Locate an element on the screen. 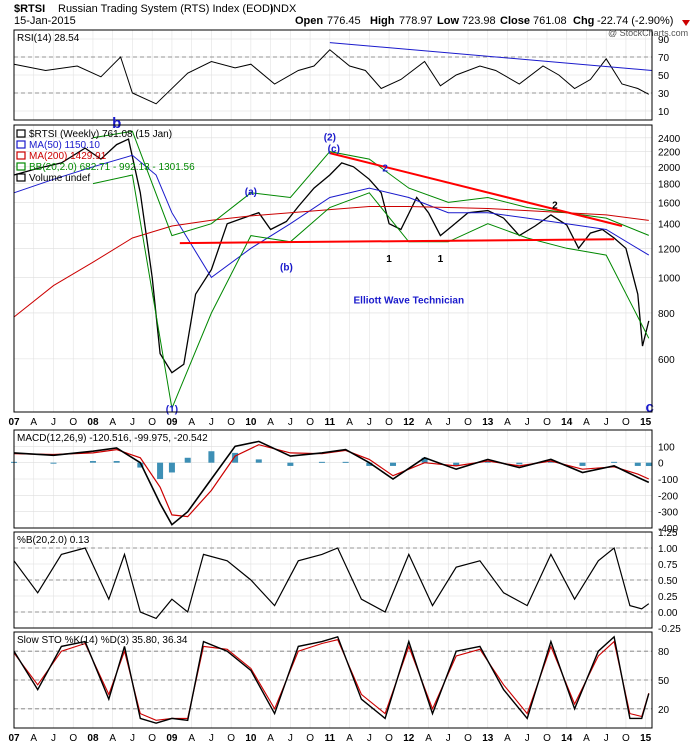 The height and width of the screenshot is (753, 700). low-label: Low is located at coordinates (448, 21).